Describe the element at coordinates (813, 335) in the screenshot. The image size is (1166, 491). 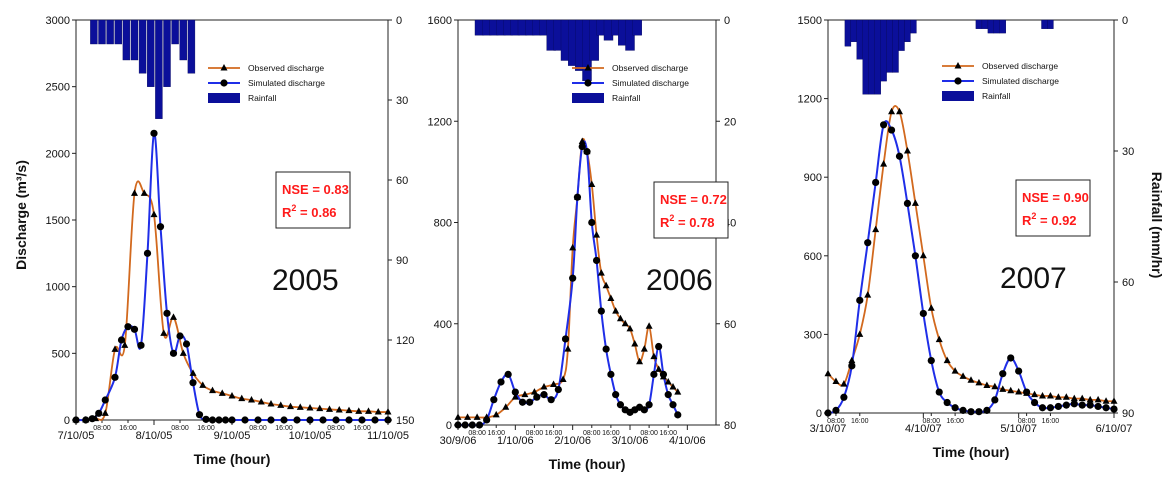
I see `y-tick-label: 300` at that location.